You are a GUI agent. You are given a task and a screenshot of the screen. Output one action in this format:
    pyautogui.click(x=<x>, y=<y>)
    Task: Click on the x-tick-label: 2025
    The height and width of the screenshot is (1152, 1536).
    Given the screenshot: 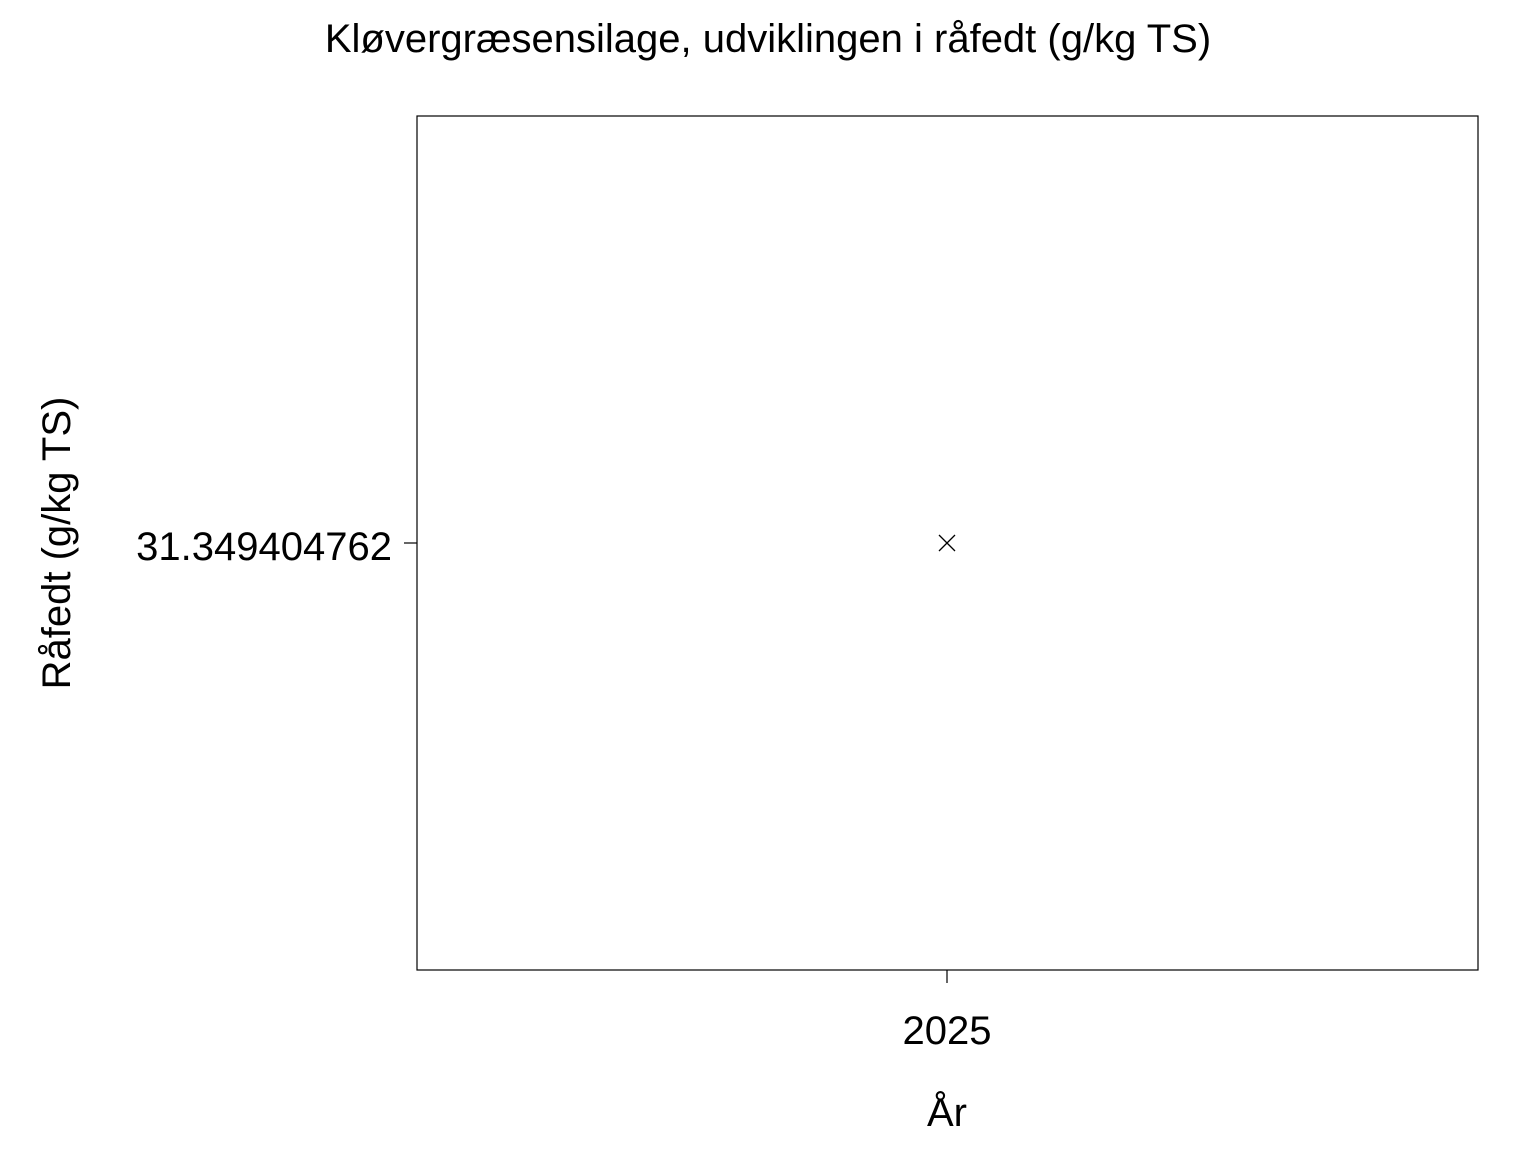 What is the action you would take?
    pyautogui.click(x=947, y=1031)
    